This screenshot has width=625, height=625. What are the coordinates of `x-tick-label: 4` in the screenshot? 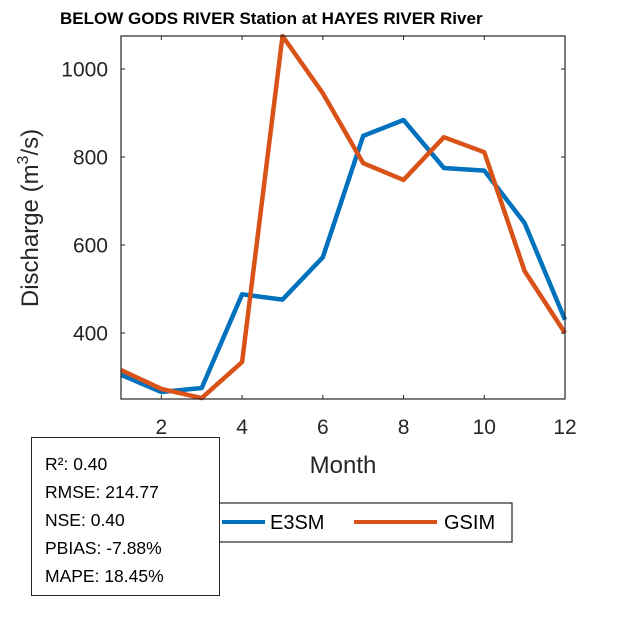 It's located at (242, 427).